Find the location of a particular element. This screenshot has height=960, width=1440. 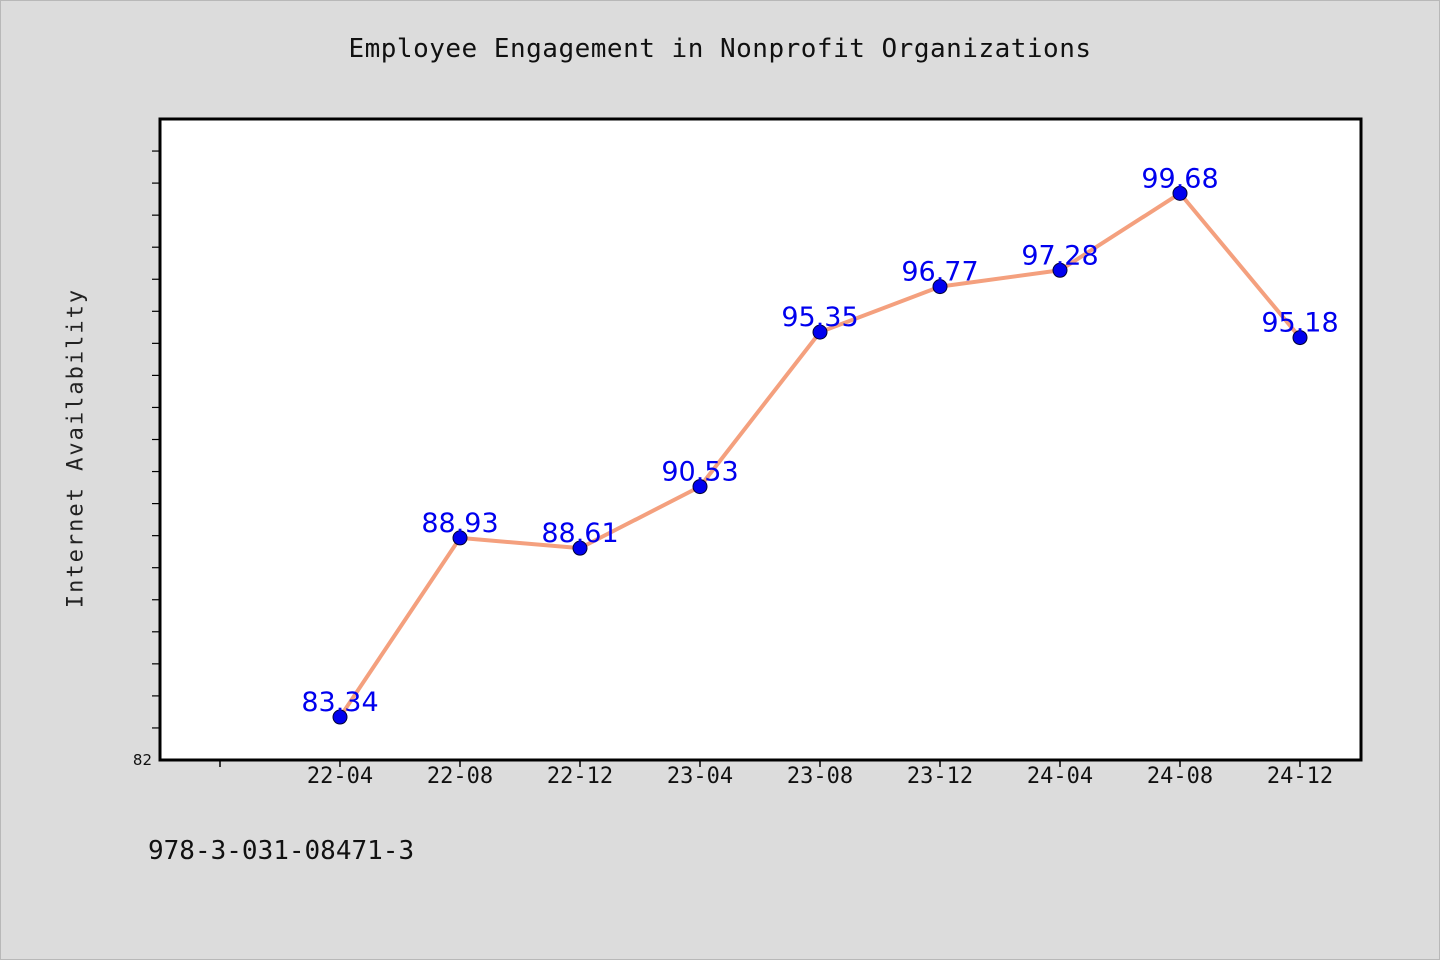

x-tick-label: 23-08 is located at coordinates (820, 776).